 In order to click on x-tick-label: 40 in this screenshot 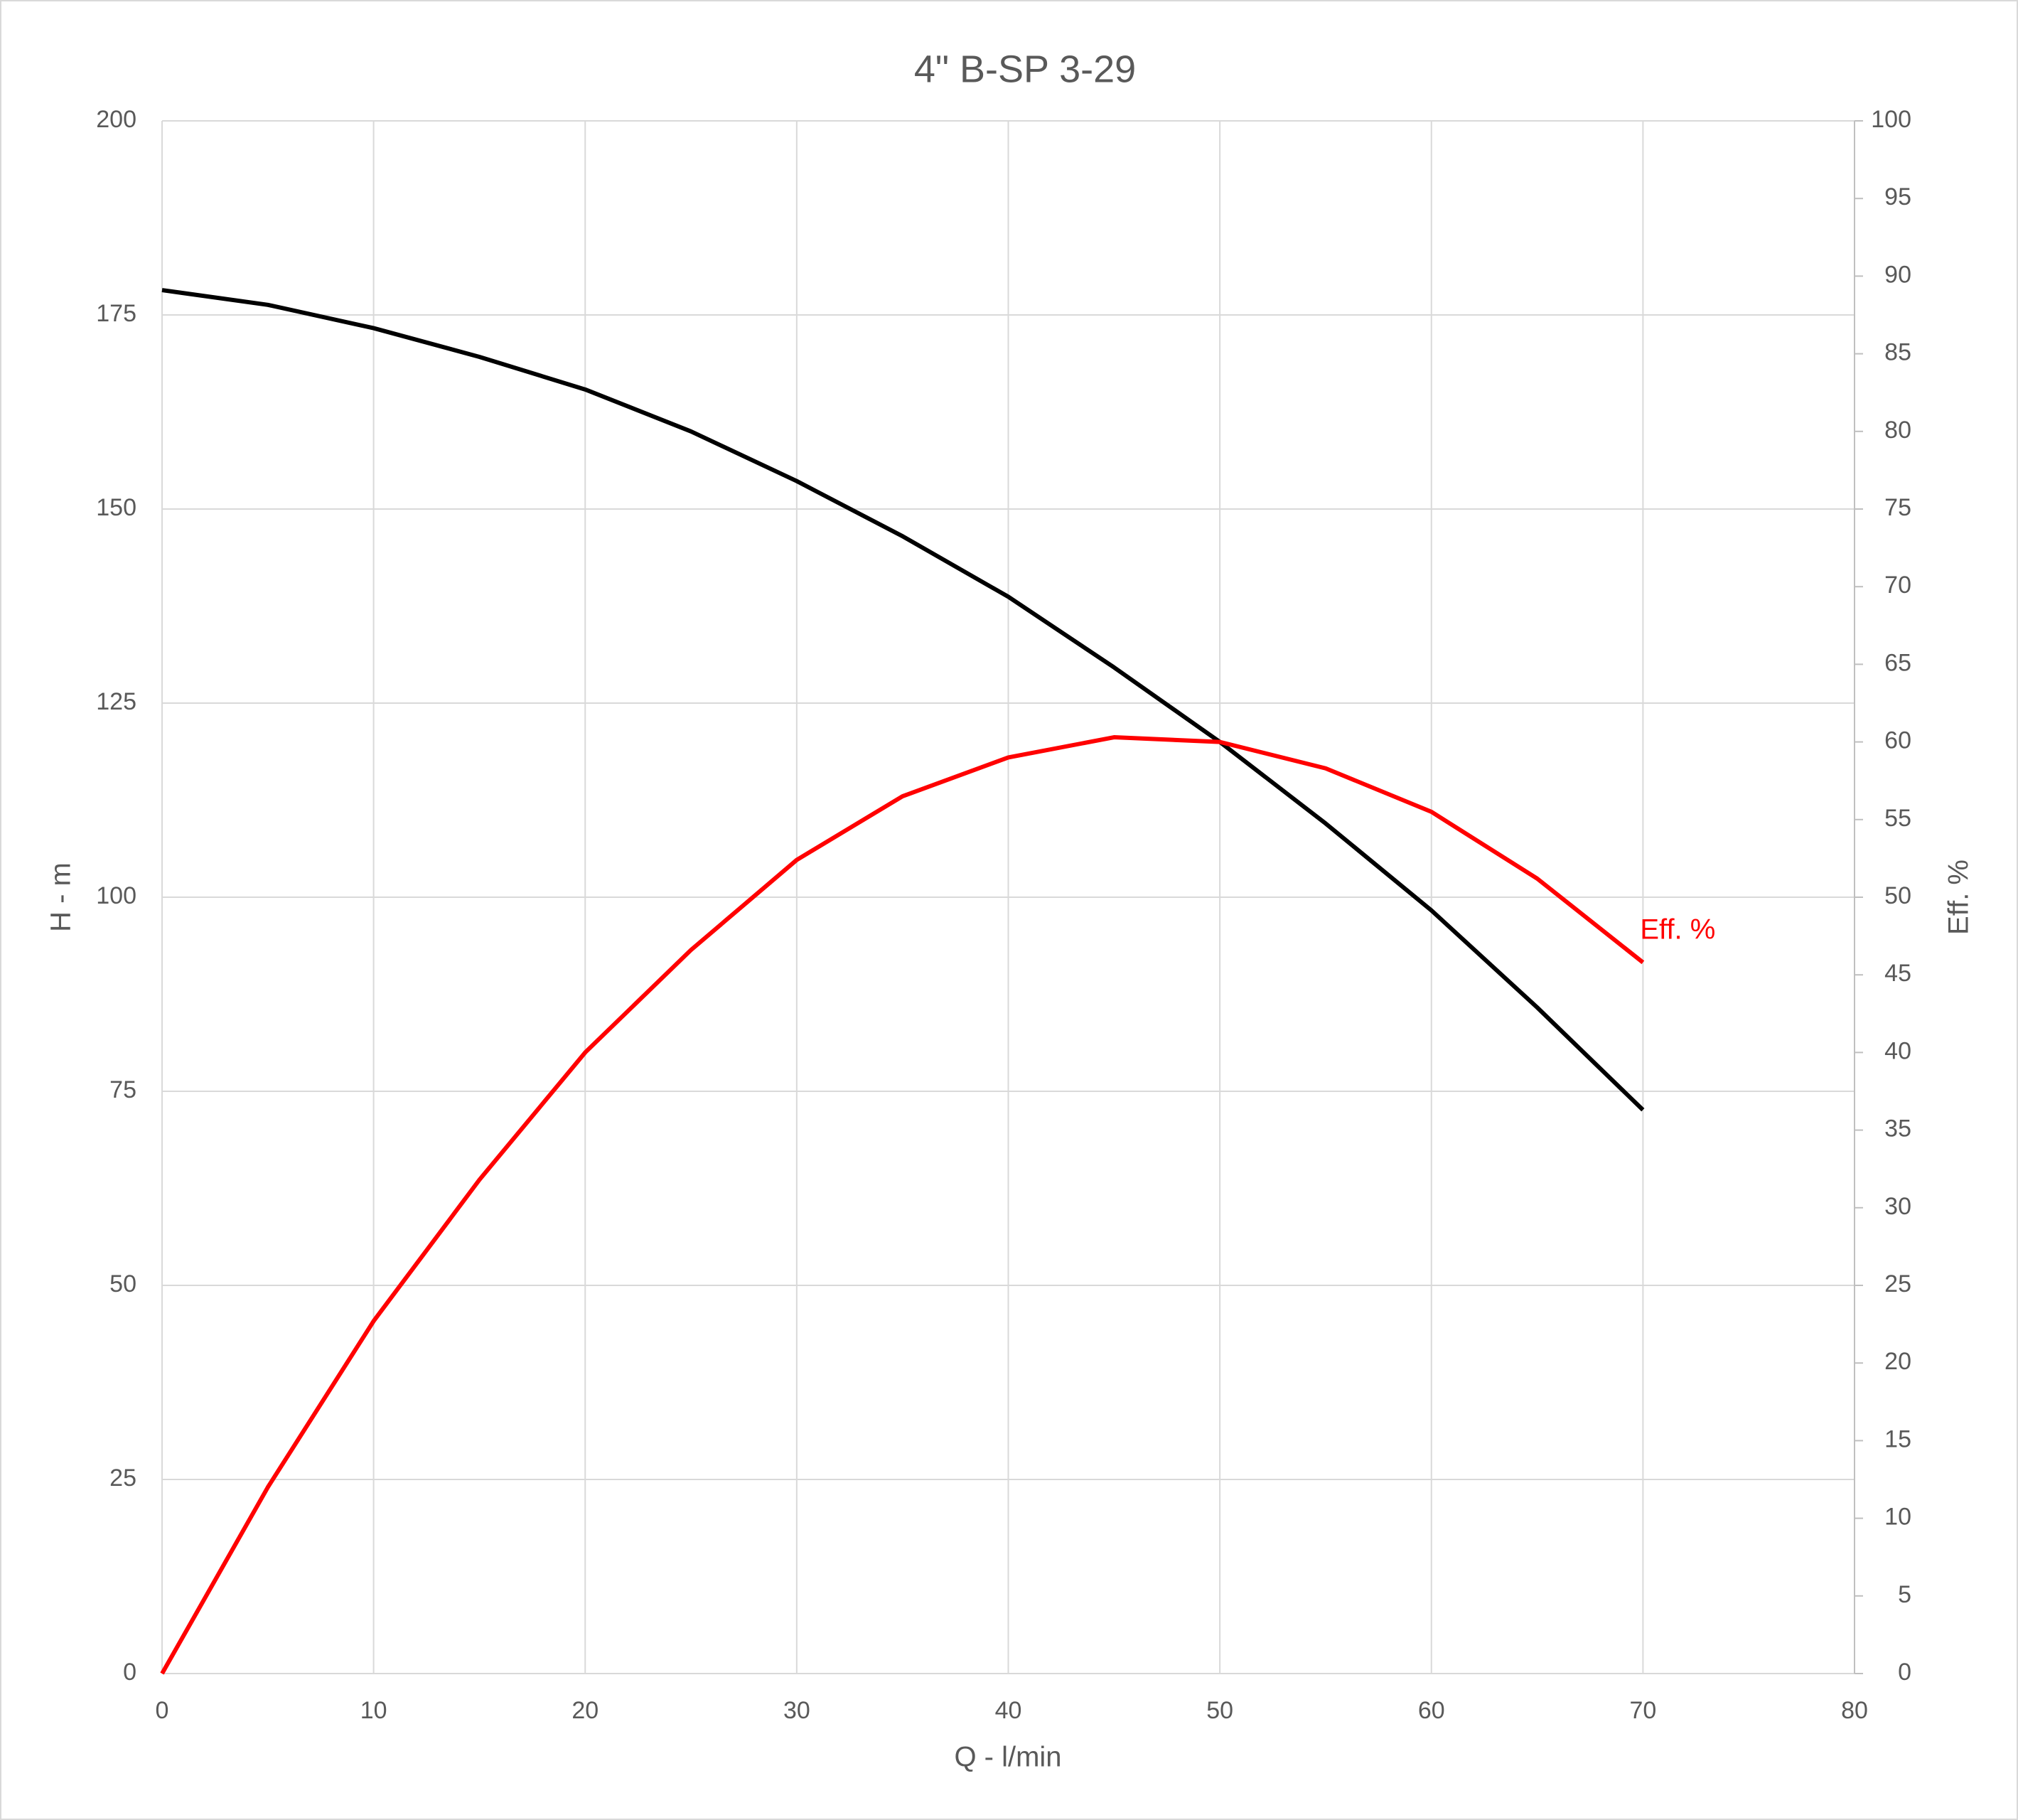, I will do `click(1008, 1711)`.